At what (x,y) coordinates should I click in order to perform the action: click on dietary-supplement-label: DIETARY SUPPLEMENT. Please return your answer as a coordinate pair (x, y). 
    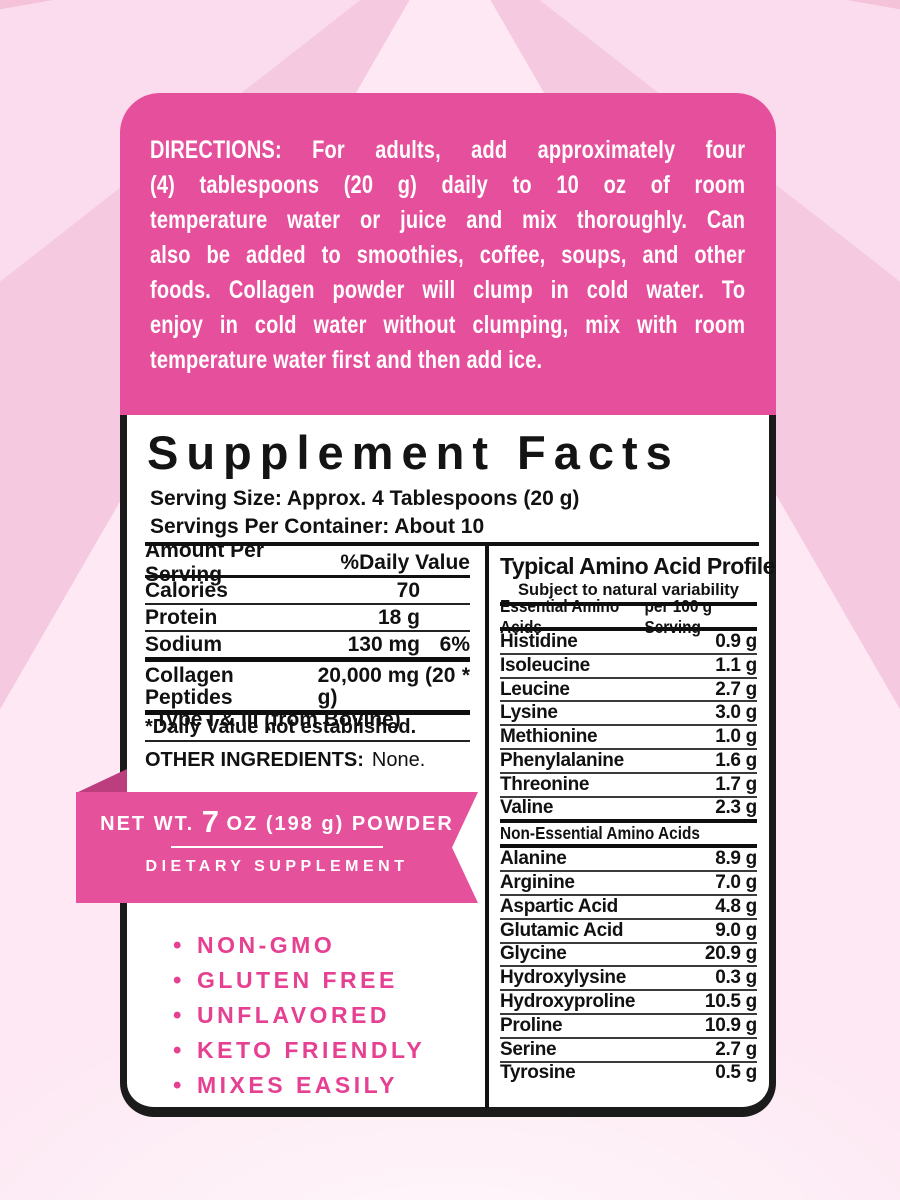
    Looking at the image, I should click on (277, 866).